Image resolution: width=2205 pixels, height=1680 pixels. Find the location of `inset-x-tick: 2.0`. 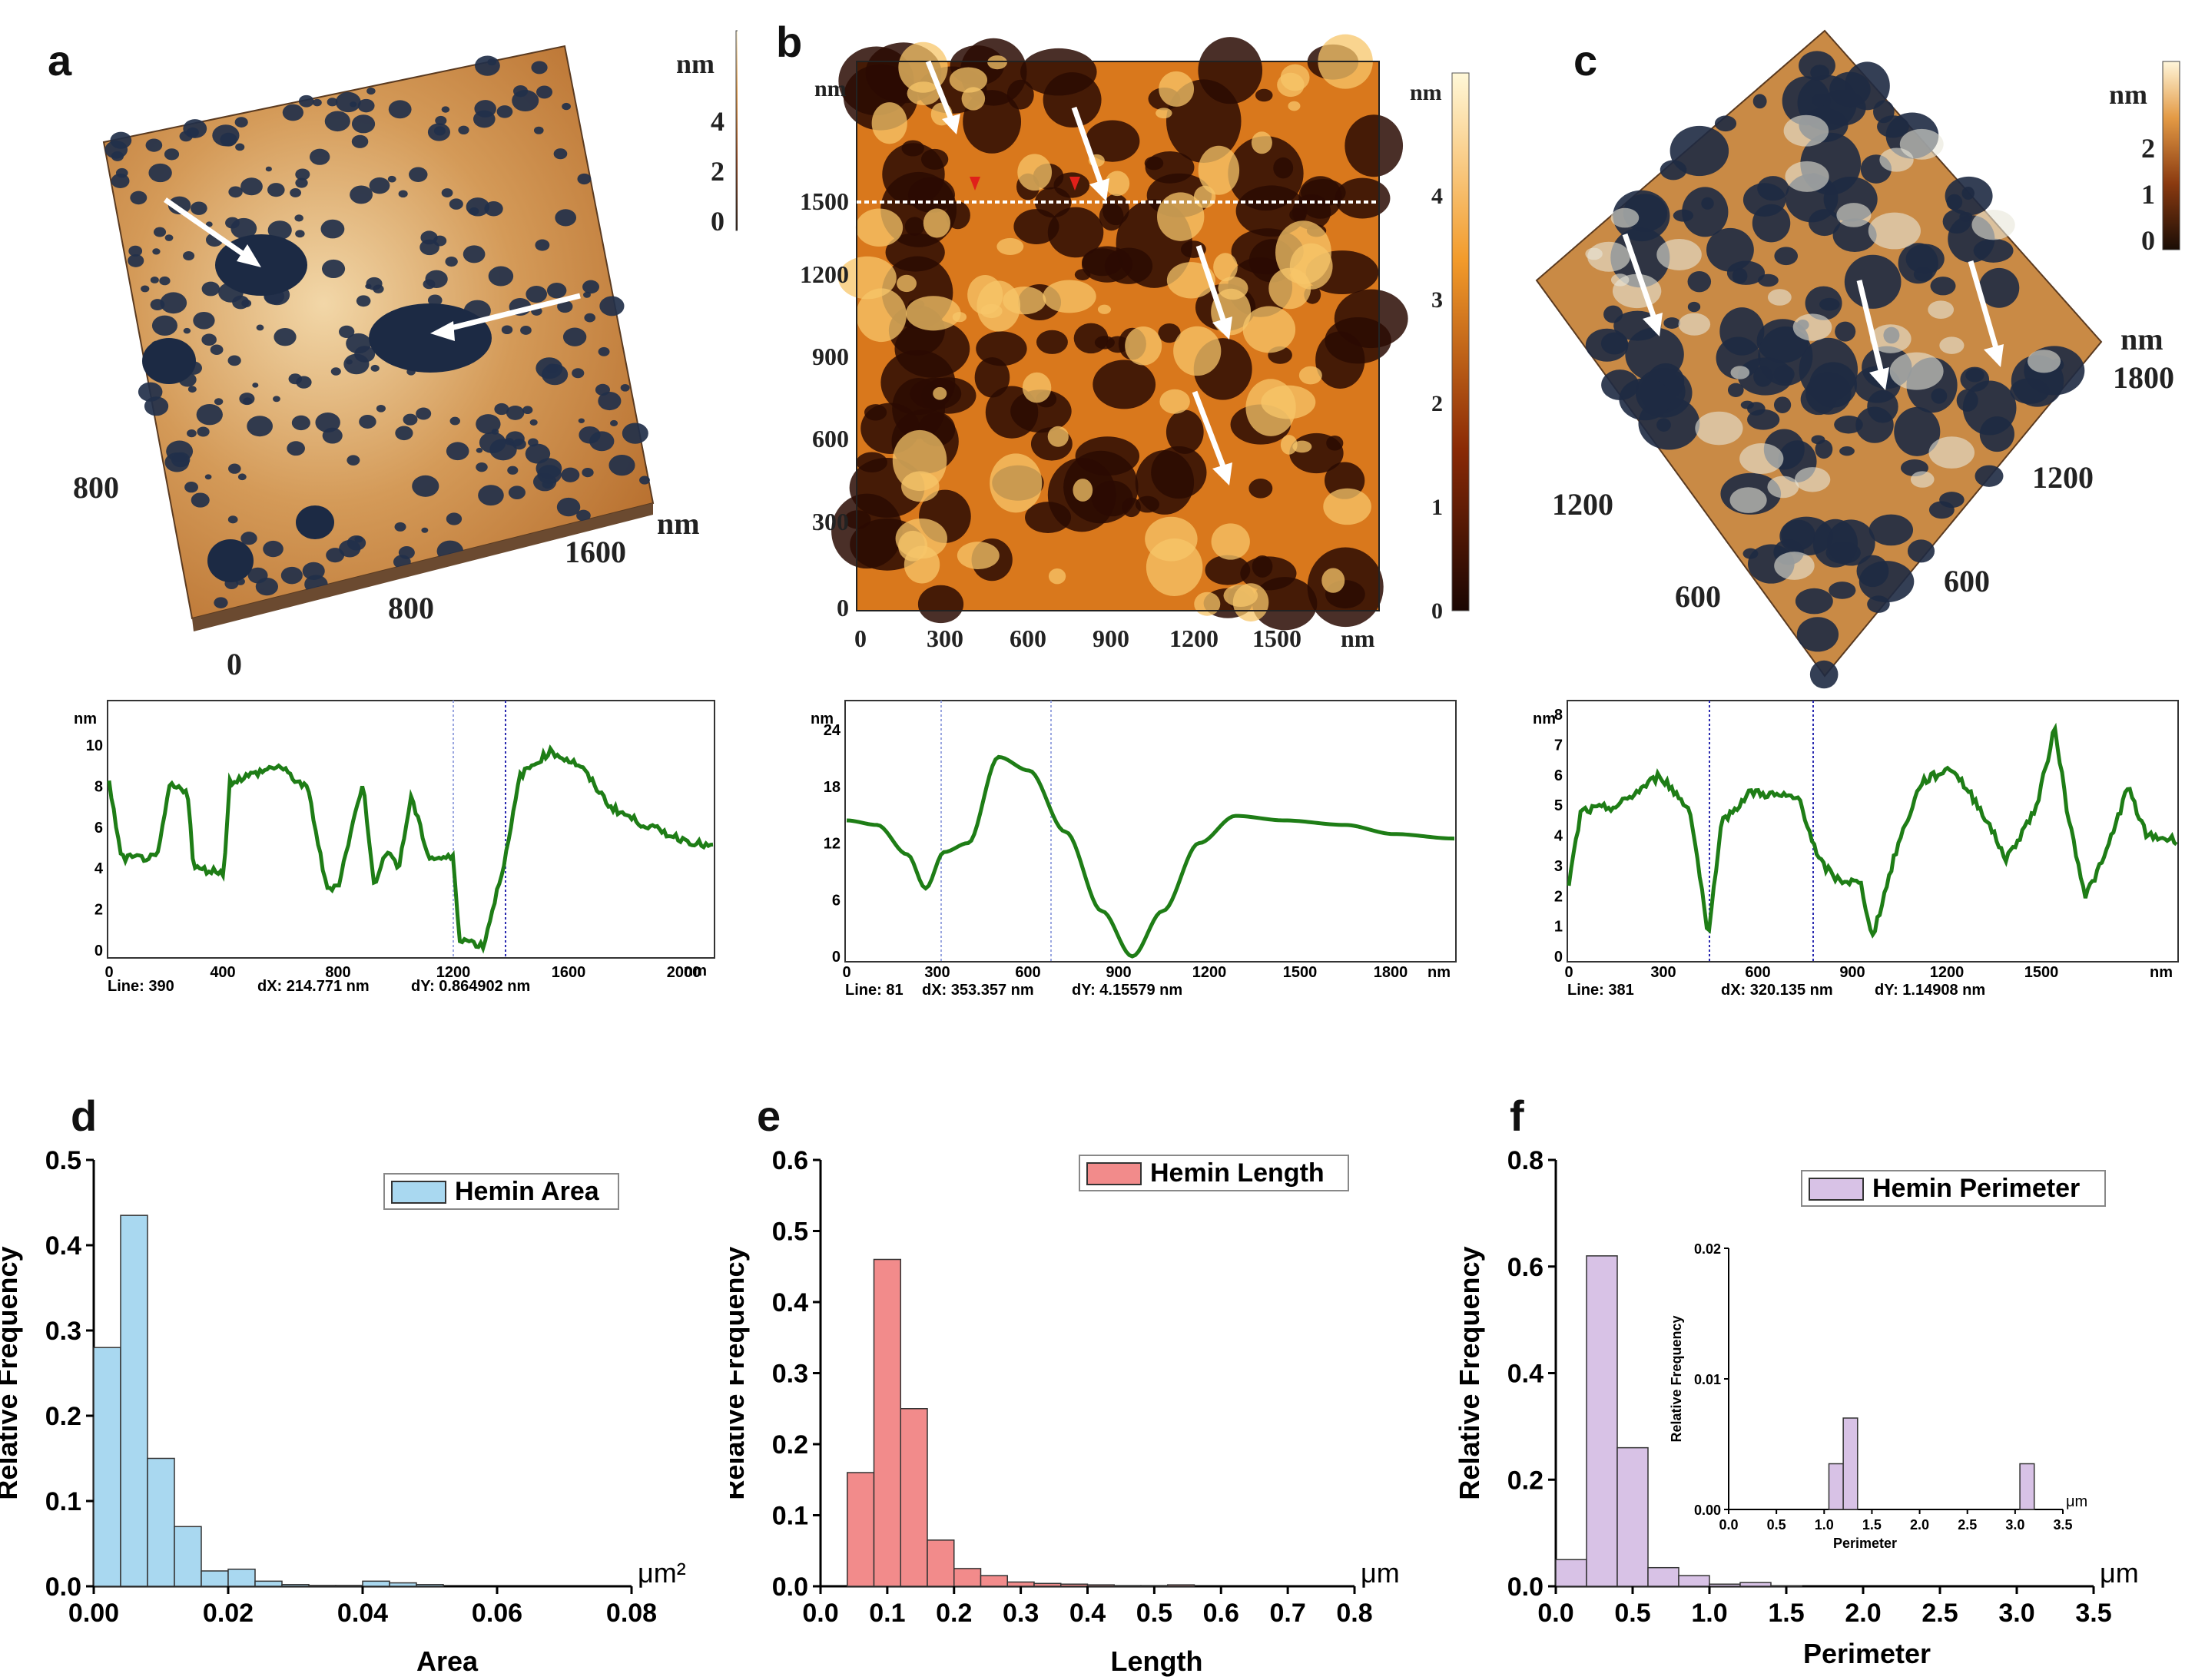

inset-x-tick: 2.0 is located at coordinates (1920, 1525).